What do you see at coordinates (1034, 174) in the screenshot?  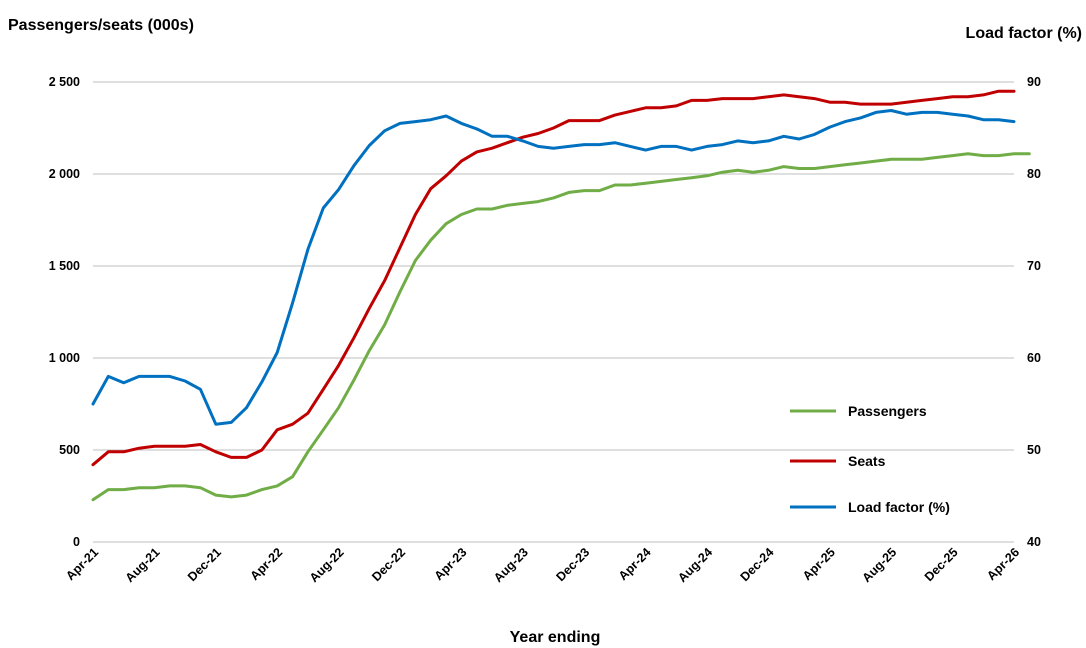 I see `right-tick-label: 80` at bounding box center [1034, 174].